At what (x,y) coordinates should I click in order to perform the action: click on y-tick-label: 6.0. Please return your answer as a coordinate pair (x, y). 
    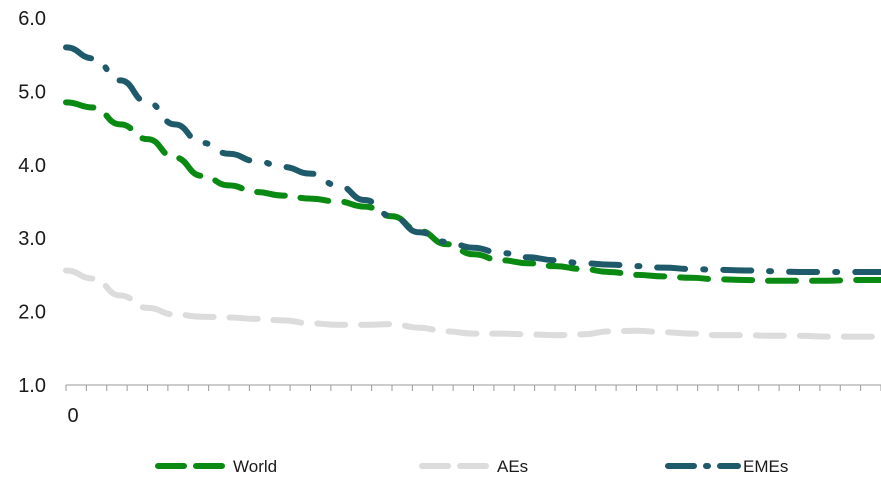
    Looking at the image, I should click on (32, 19).